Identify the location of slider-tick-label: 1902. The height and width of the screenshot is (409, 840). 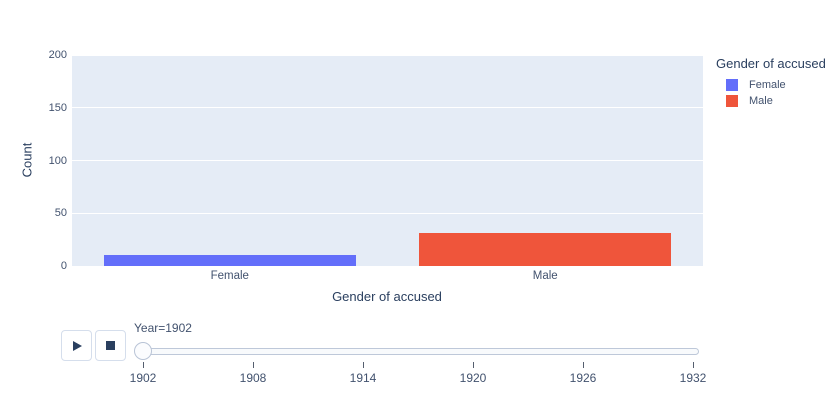
(143, 378).